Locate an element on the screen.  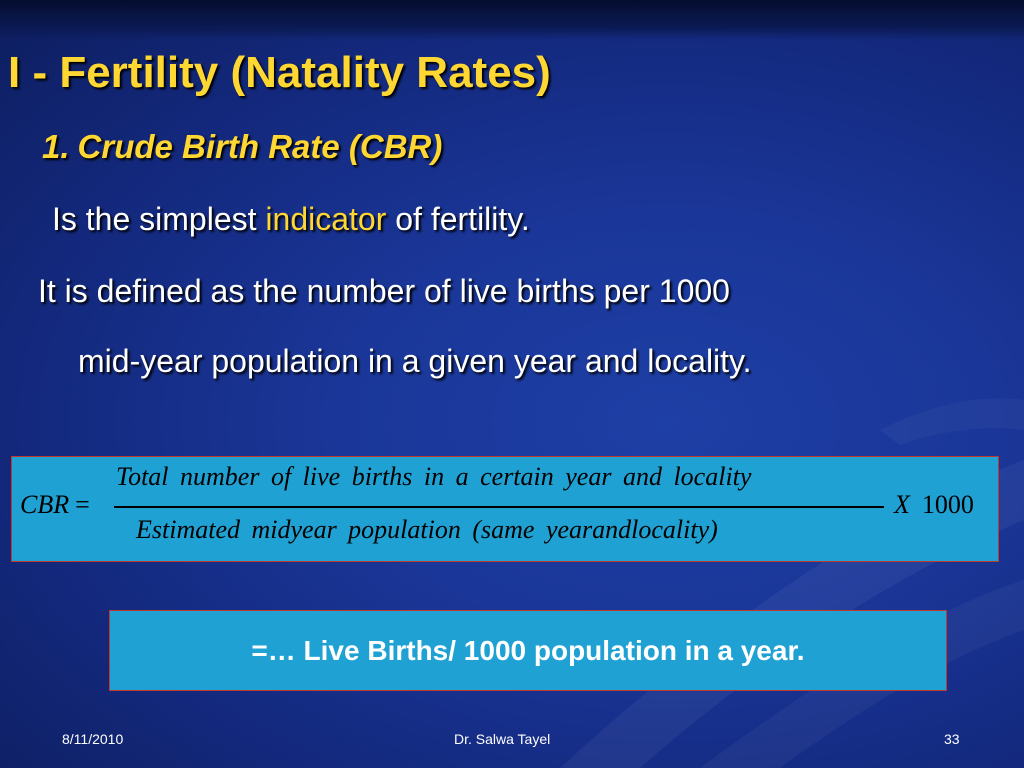
fraction-bar is located at coordinates (499, 507).